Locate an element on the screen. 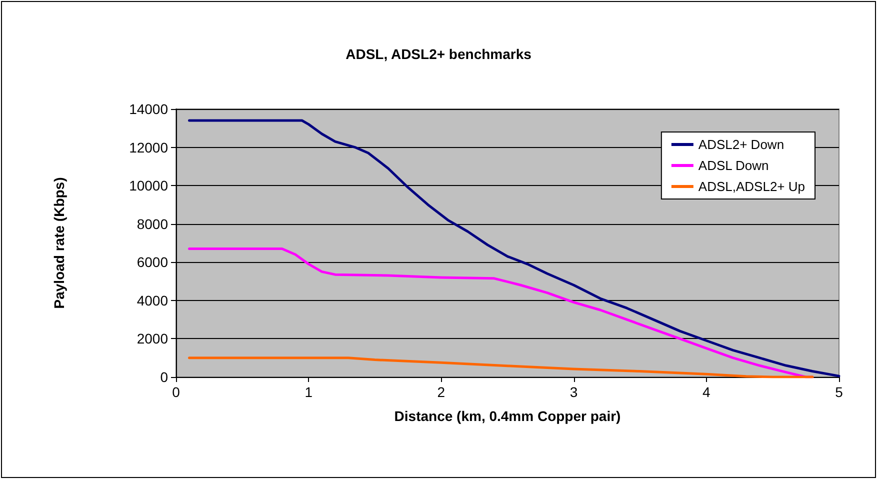 The width and height of the screenshot is (877, 479). y-tick-label: 2000 is located at coordinates (152, 338).